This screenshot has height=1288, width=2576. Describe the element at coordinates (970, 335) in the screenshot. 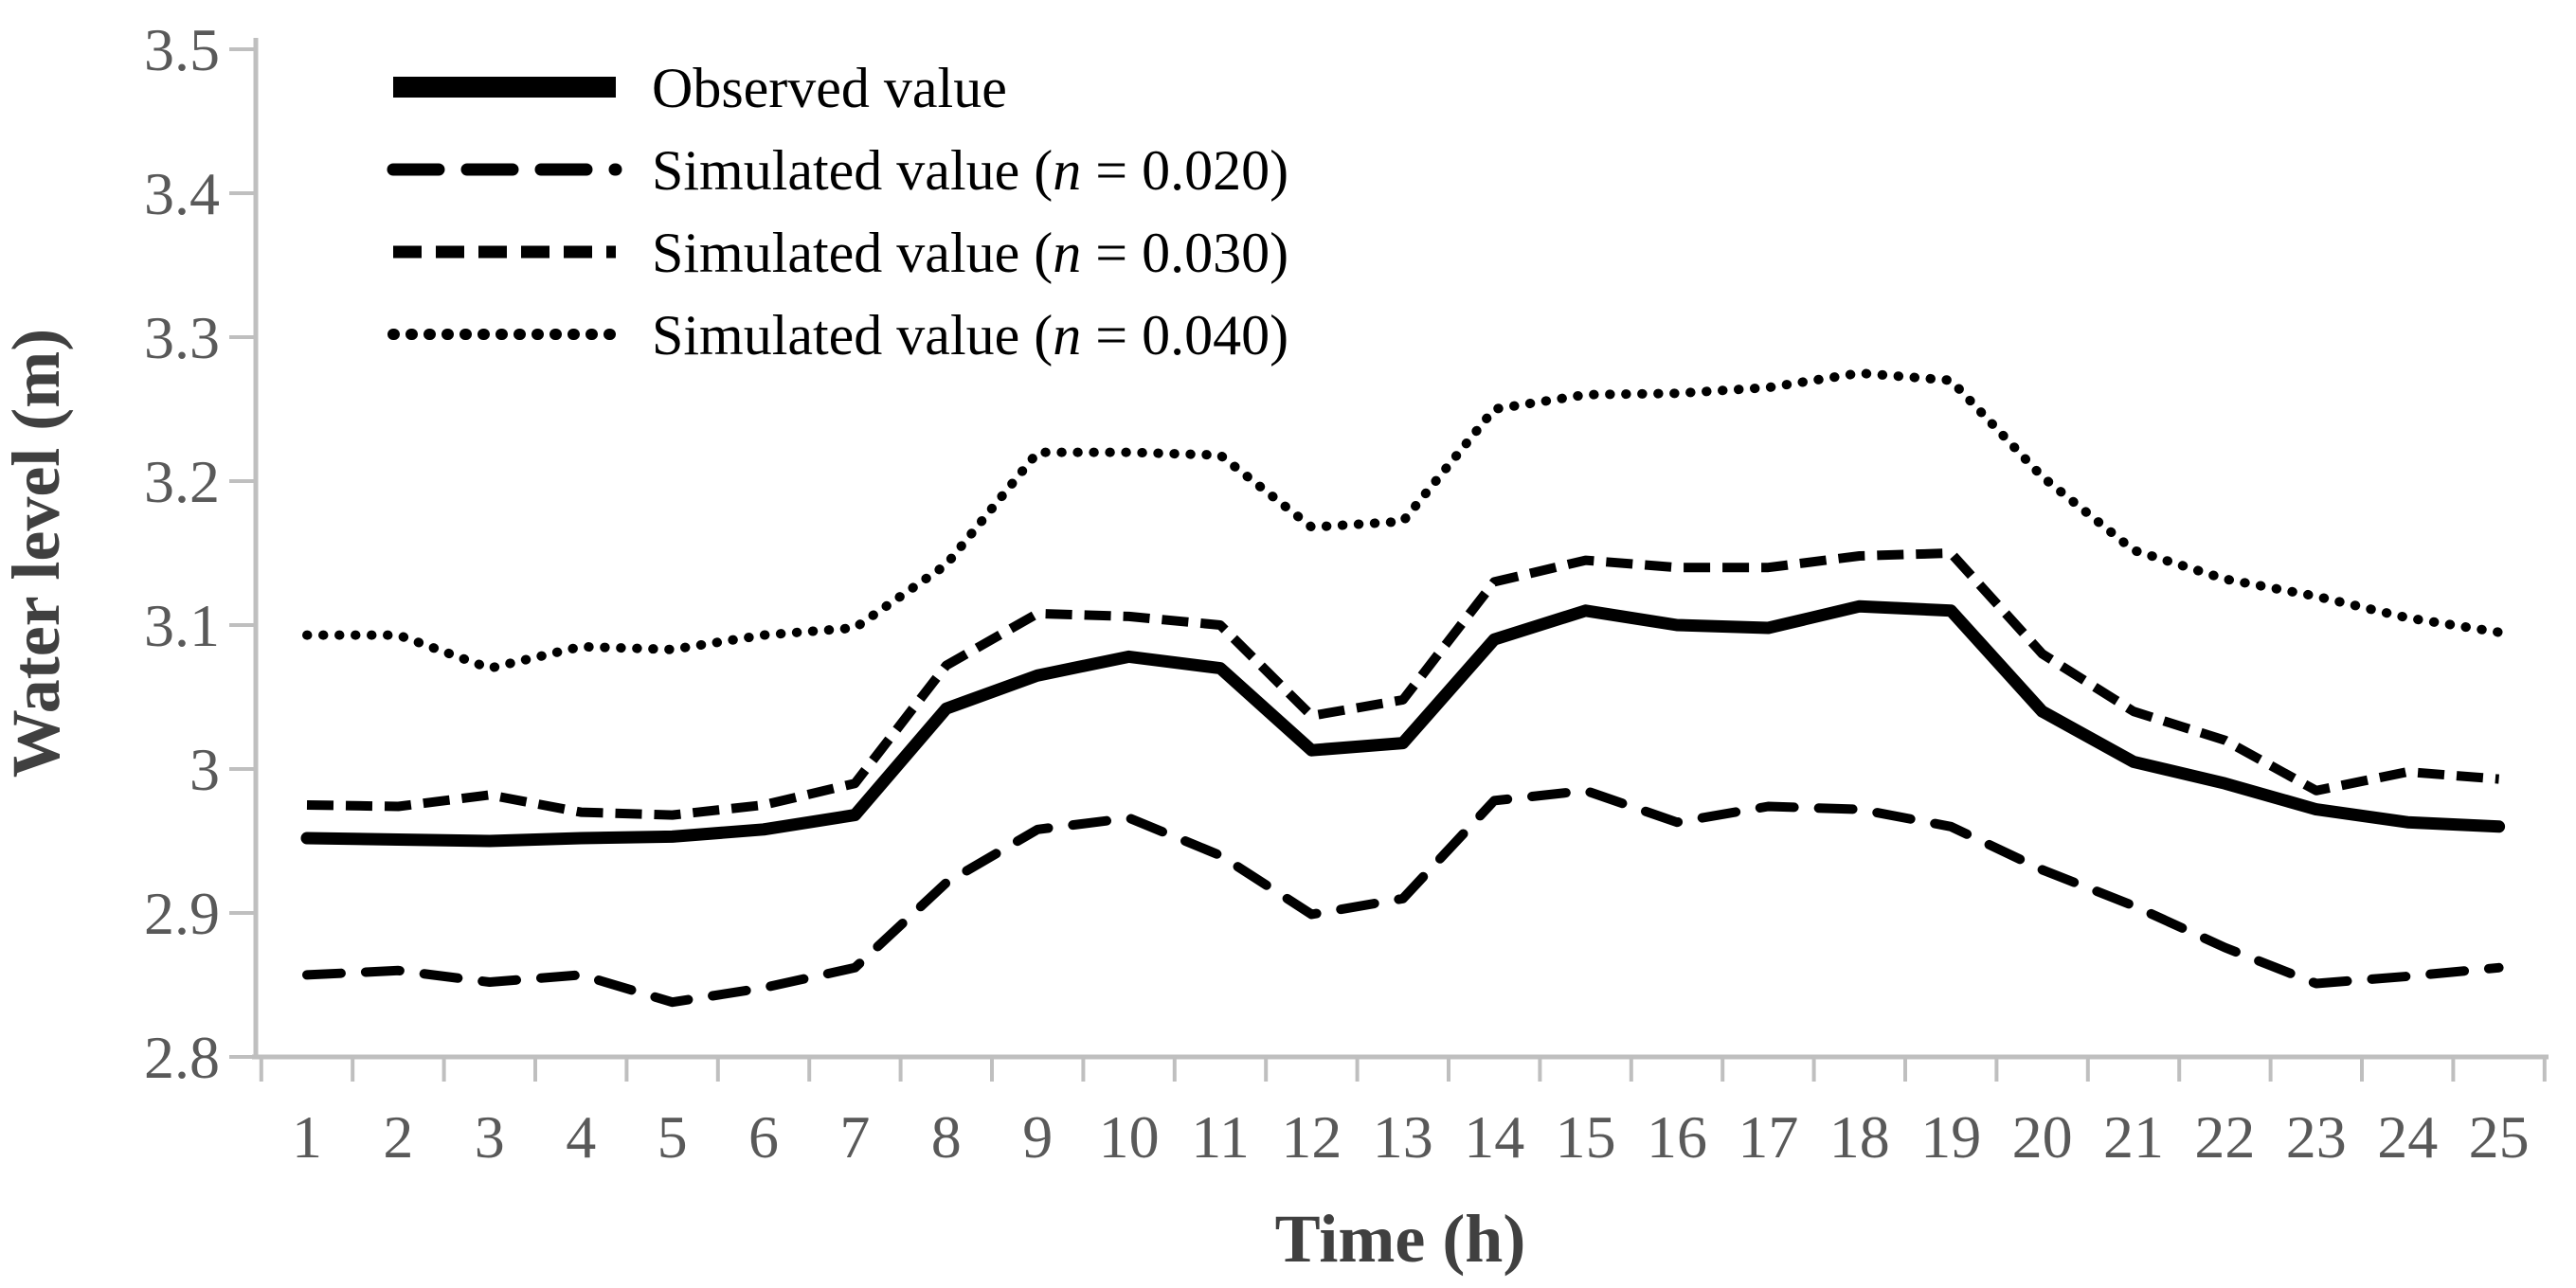

I see `legend-label-simulated-n-0040: Simulated value (n = 0.040)` at that location.